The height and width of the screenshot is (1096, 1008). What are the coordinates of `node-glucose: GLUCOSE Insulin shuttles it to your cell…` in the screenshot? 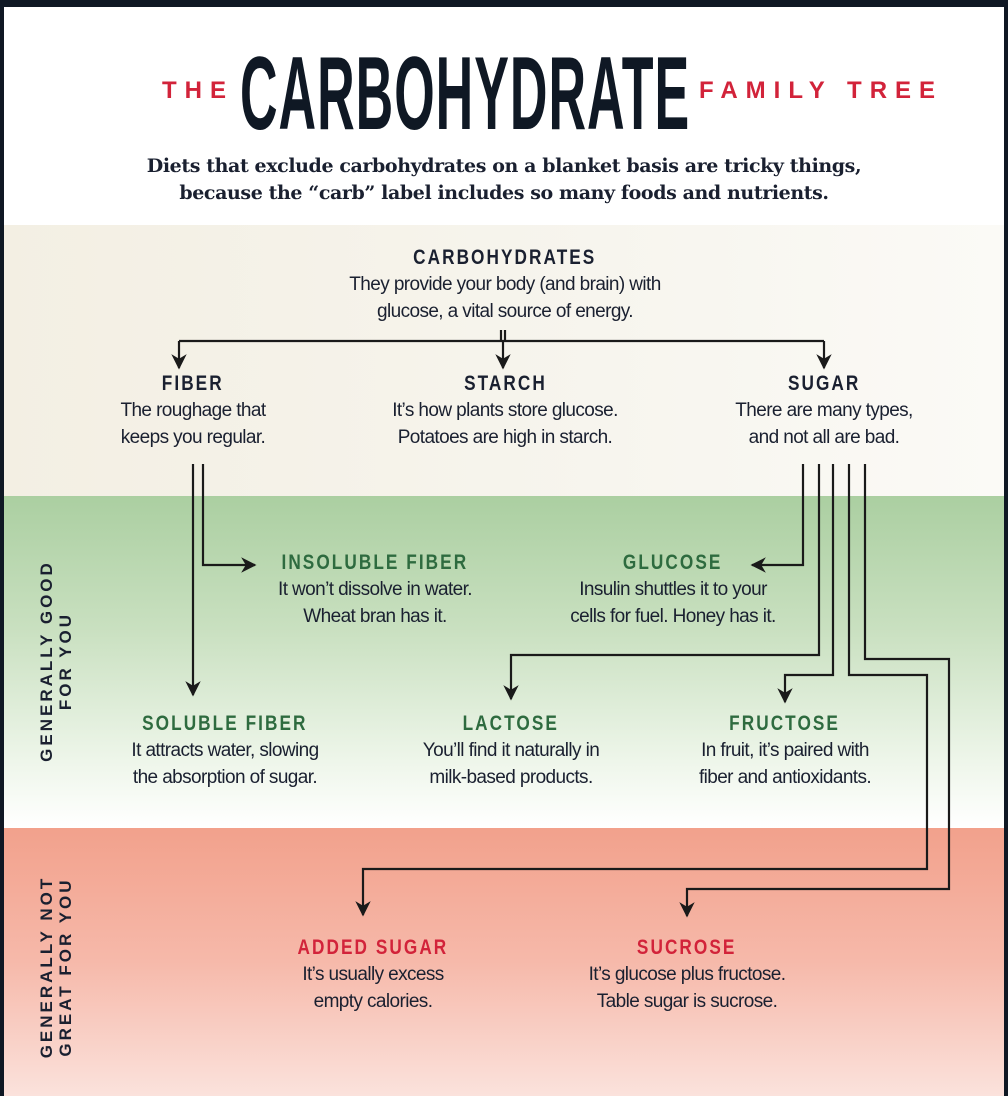 It's located at (673, 590).